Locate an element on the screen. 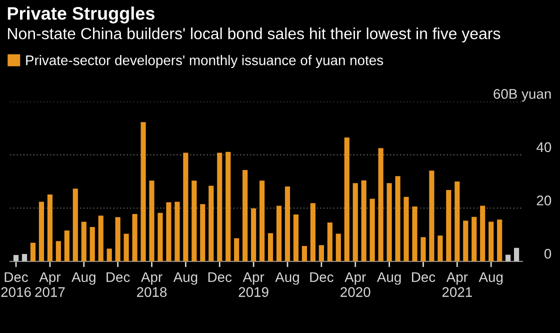  x-tick-label: Apr 2017 is located at coordinates (50, 284).